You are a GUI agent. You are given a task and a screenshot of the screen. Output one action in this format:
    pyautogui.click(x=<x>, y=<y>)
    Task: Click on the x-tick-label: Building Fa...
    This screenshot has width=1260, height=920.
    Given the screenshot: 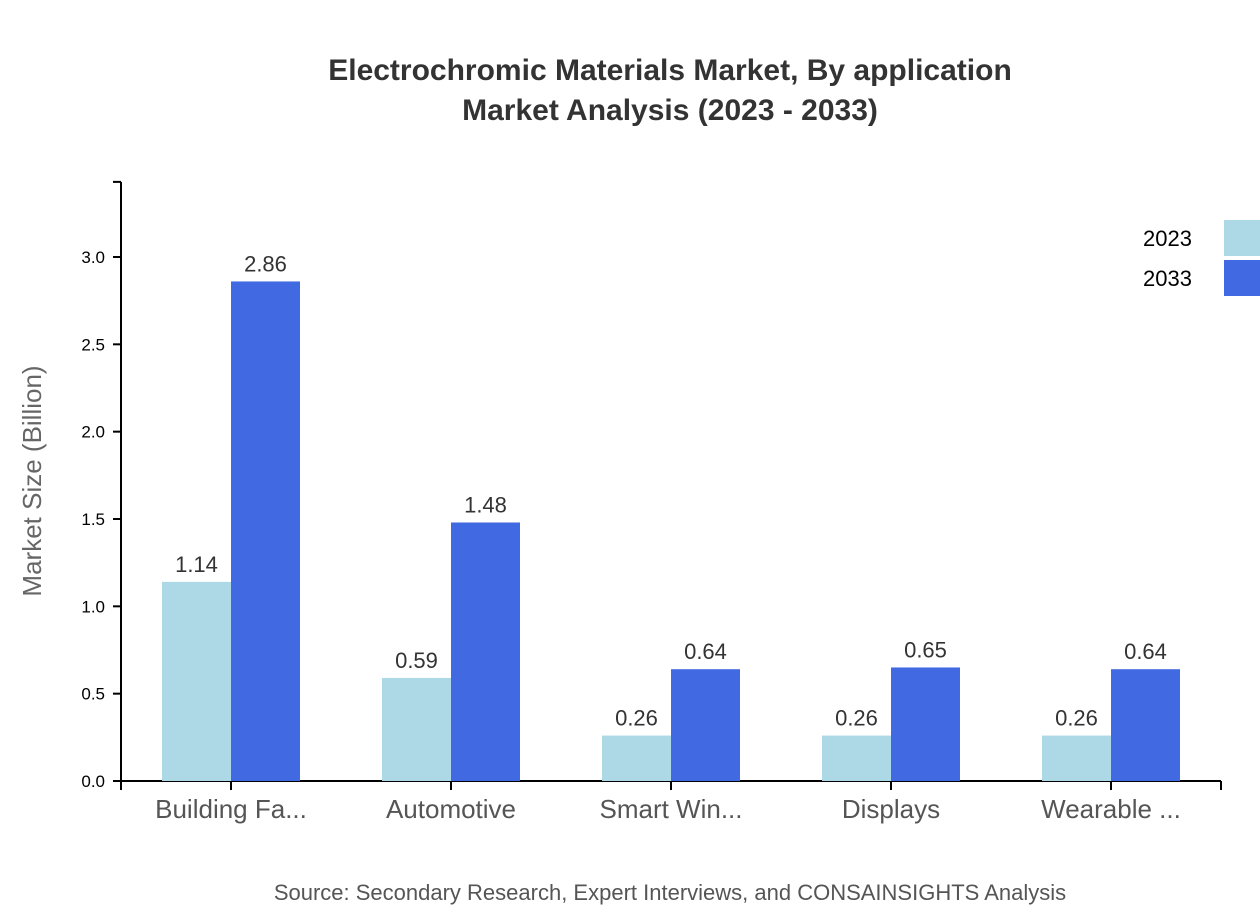 What is the action you would take?
    pyautogui.click(x=231, y=809)
    